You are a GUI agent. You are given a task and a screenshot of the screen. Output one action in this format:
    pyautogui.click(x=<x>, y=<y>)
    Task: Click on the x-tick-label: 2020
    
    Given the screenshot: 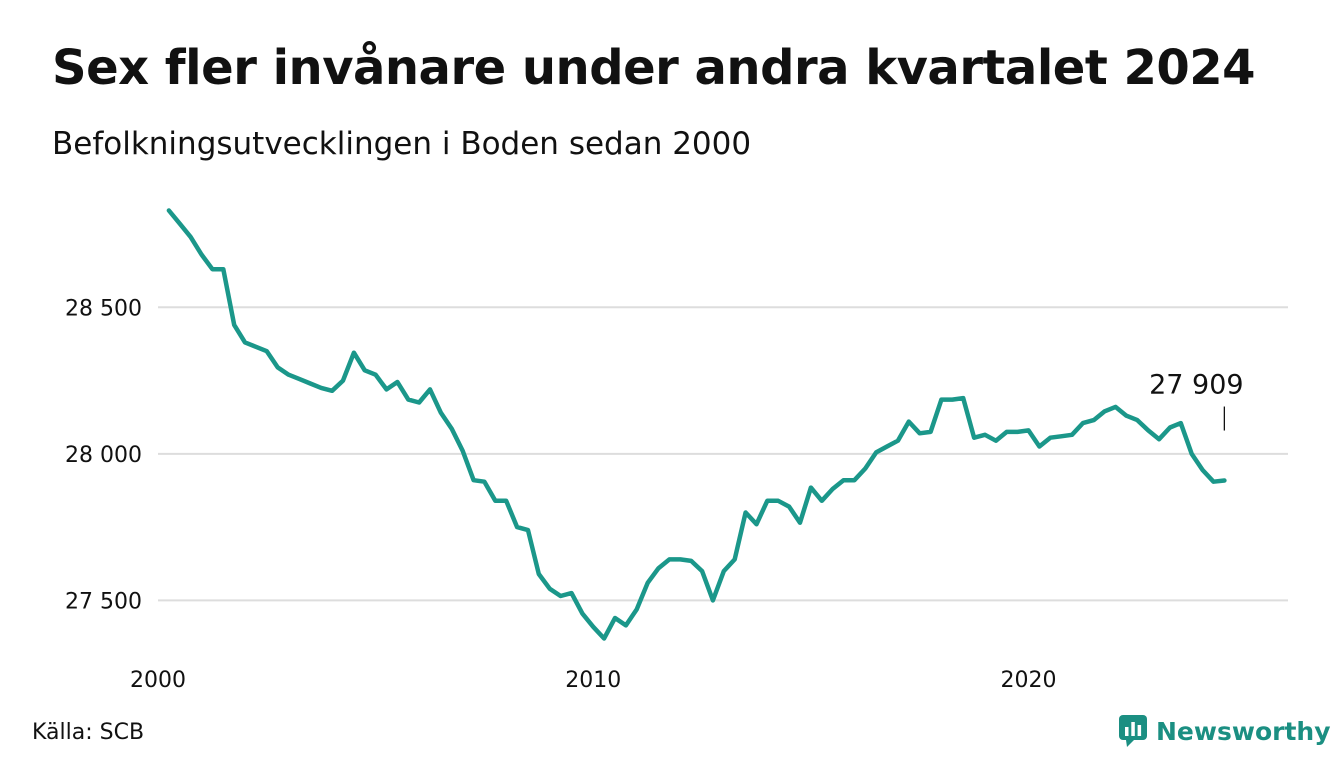 What is the action you would take?
    pyautogui.click(x=1028, y=680)
    